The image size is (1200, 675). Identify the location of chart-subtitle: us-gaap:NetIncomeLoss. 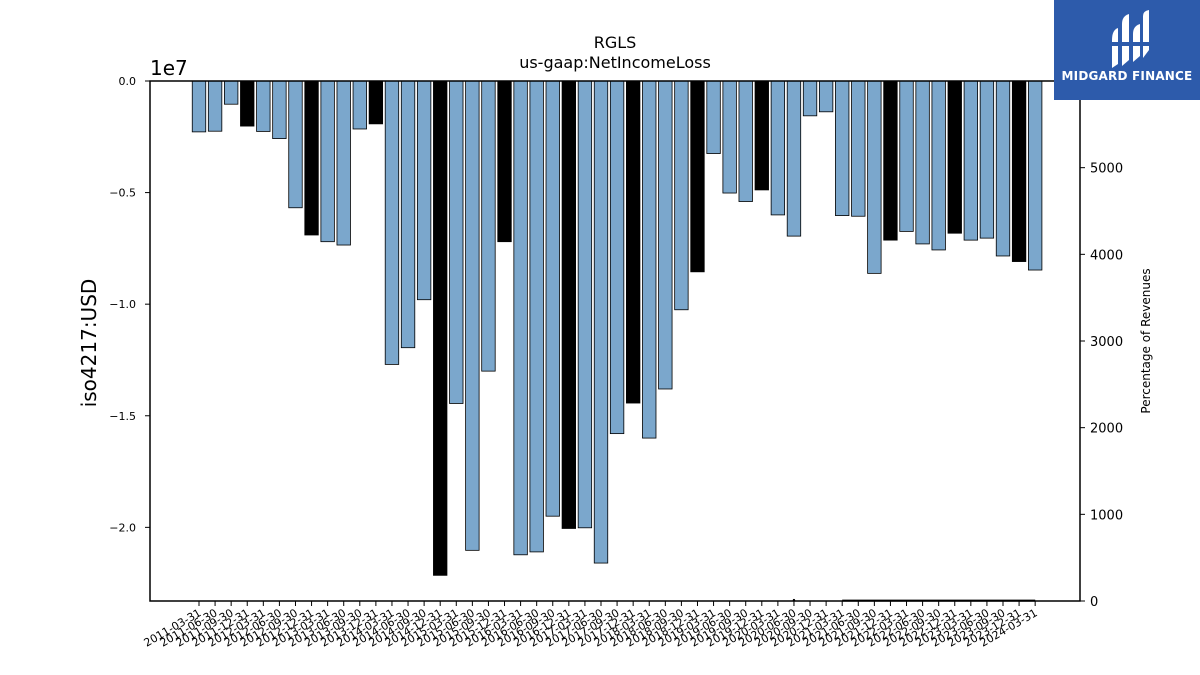
(615, 62).